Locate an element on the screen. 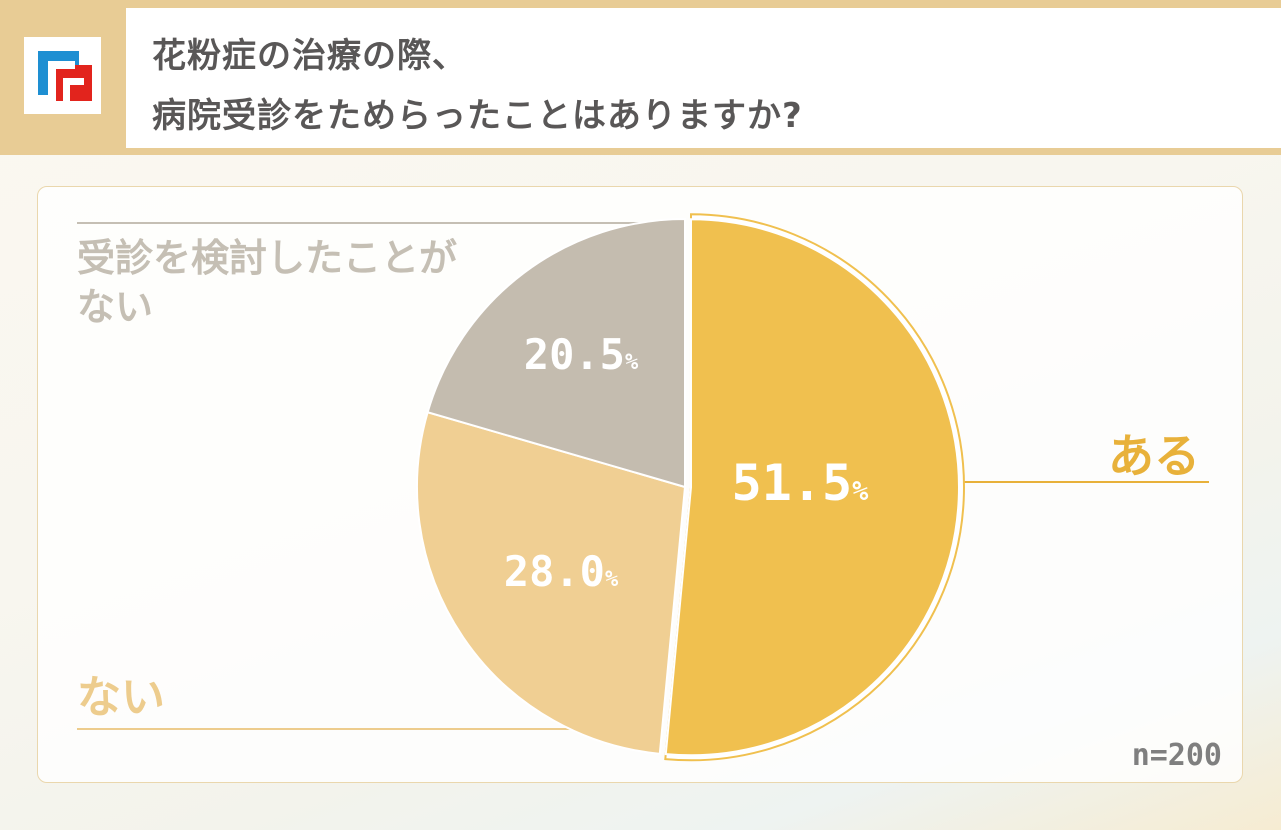 The image size is (1281, 830). value-label-aru: 51.5% is located at coordinates (800, 483).